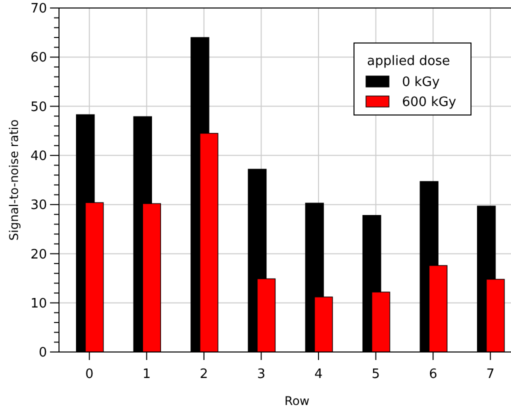  What do you see at coordinates (297, 401) in the screenshot?
I see `x-axis-title: Row` at bounding box center [297, 401].